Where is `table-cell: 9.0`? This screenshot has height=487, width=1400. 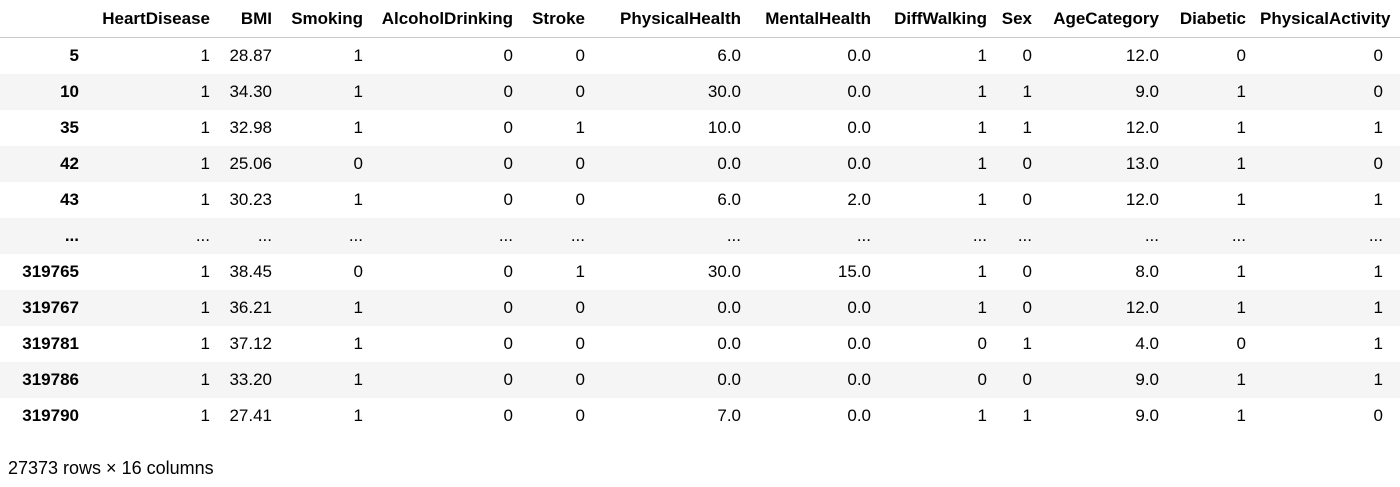
table-cell: 9.0 is located at coordinates (1147, 415).